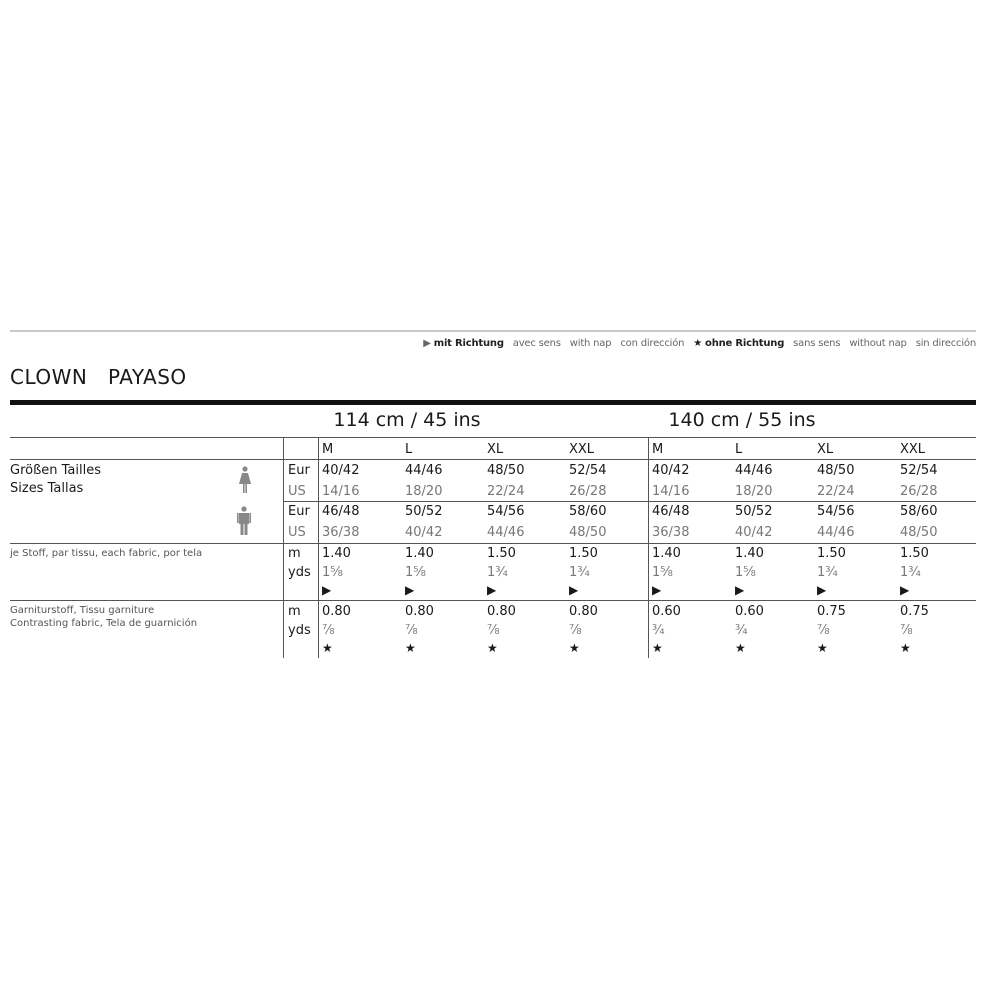 This screenshot has height=1000, width=1000. What do you see at coordinates (56, 470) in the screenshot?
I see `size-label: Größen Tailles` at bounding box center [56, 470].